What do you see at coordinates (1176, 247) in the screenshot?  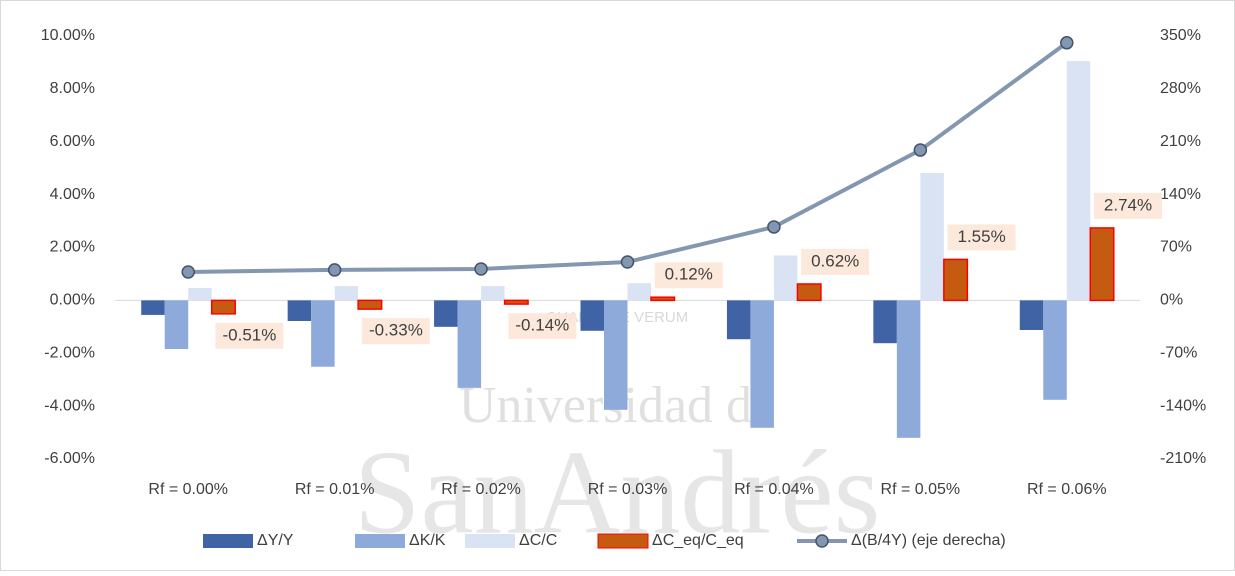 I see `y2-tick-label: 70%` at bounding box center [1176, 247].